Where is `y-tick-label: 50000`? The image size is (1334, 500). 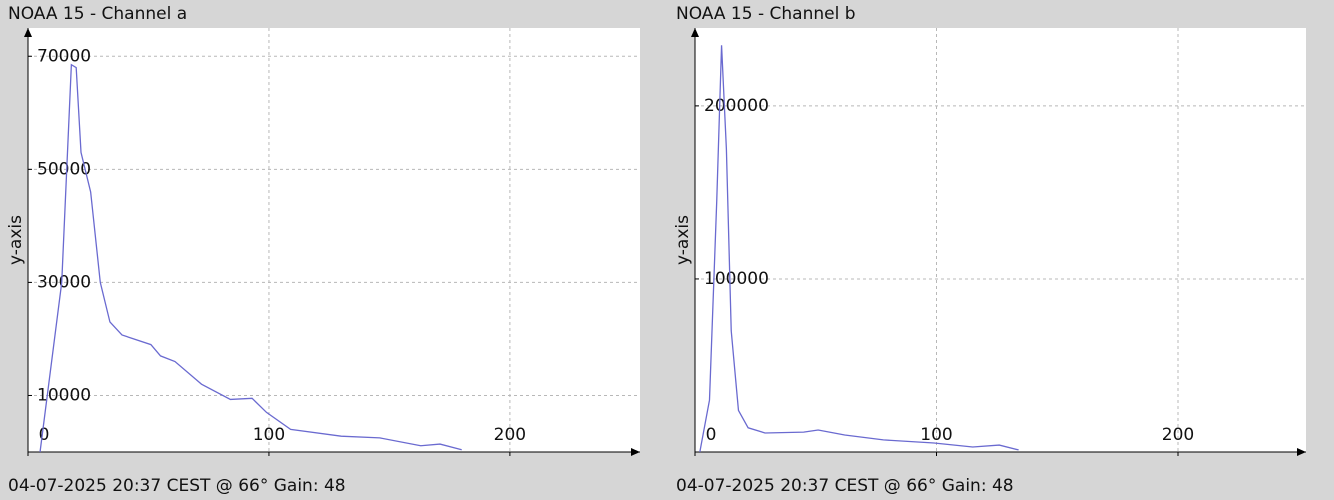 y-tick-label: 50000 is located at coordinates (64, 169).